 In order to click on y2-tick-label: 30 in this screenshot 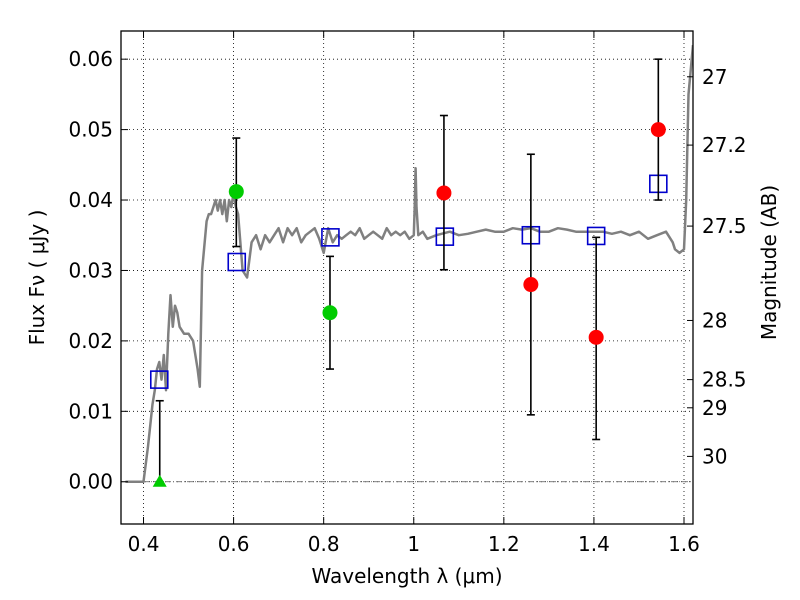, I will do `click(714, 456)`.